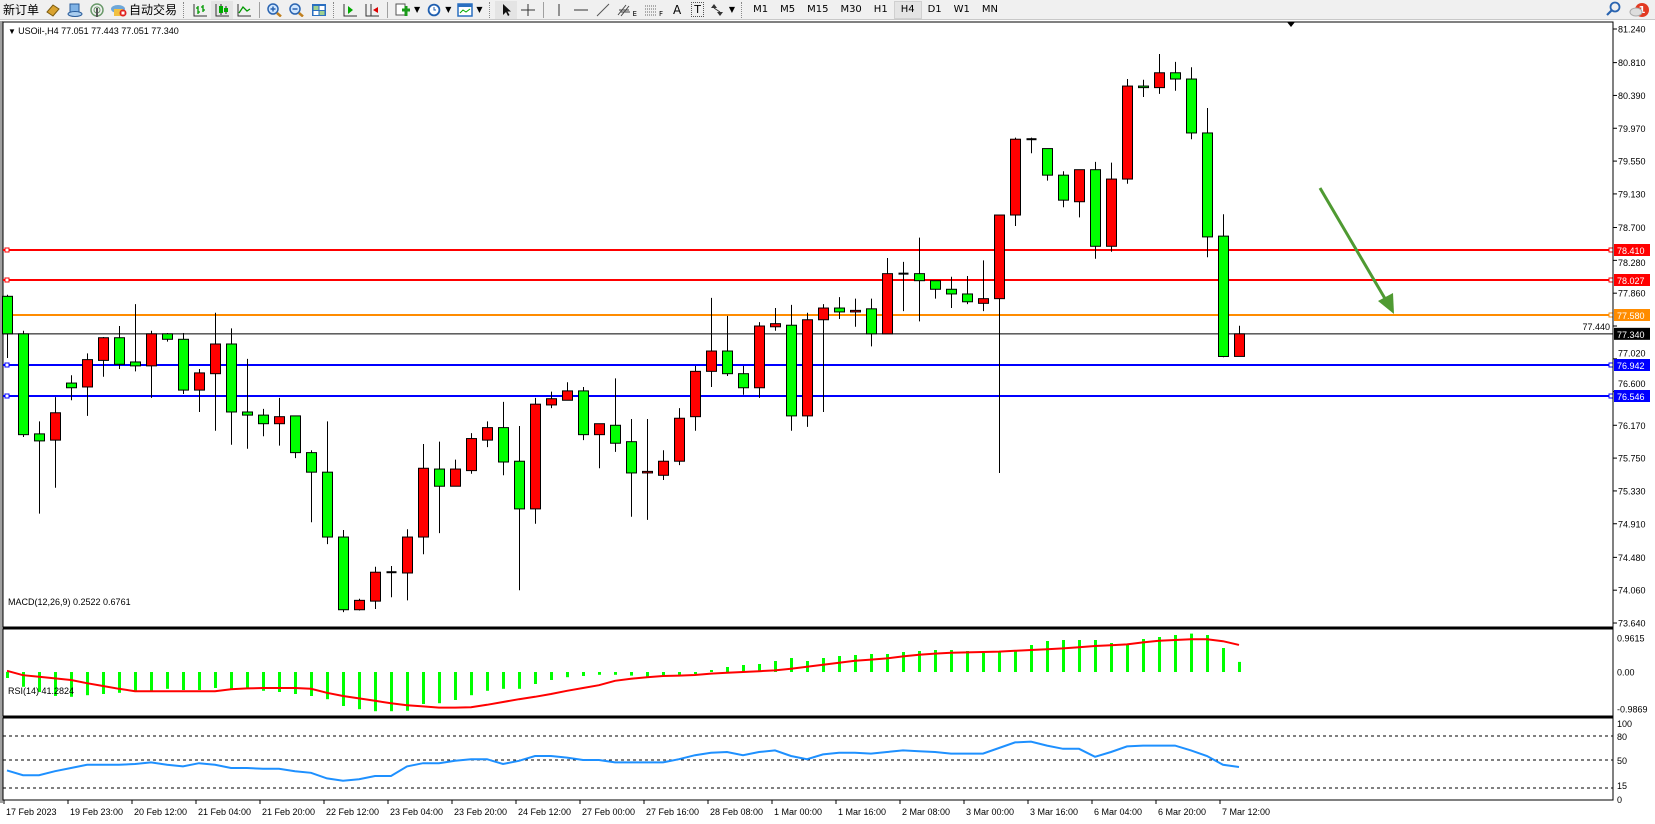 This screenshot has height=824, width=1655. What do you see at coordinates (200, 10) in the screenshot?
I see `bar-chart-button` at bounding box center [200, 10].